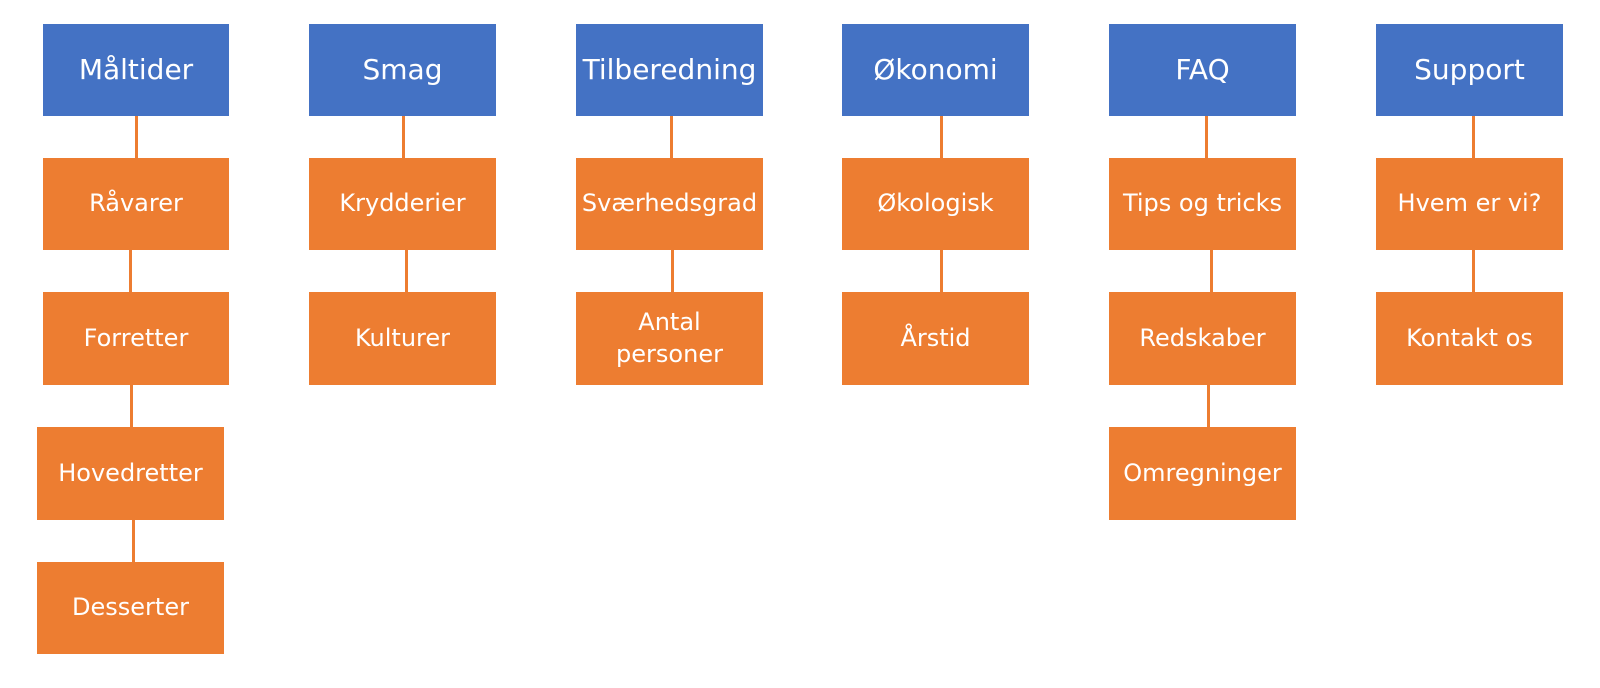 The height and width of the screenshot is (688, 1600). I want to click on header-label: FAQ, so click(1202, 69).